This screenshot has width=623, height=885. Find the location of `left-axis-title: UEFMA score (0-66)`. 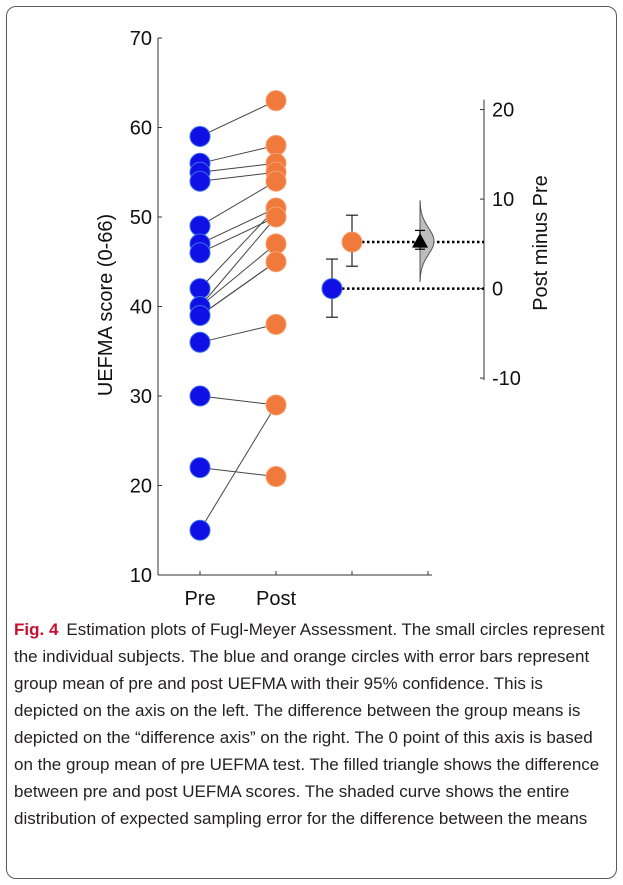

left-axis-title: UEFMA score (0-66) is located at coordinates (106, 305).